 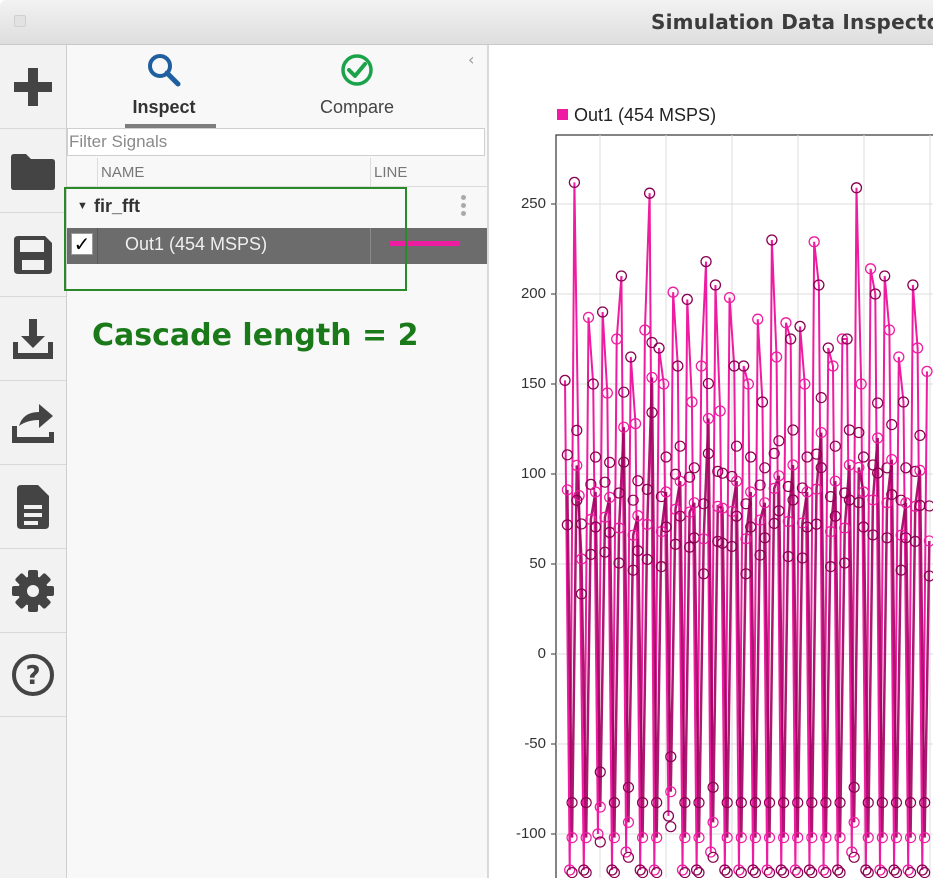 I want to click on collapse-panel-button: ‹, so click(x=471, y=59).